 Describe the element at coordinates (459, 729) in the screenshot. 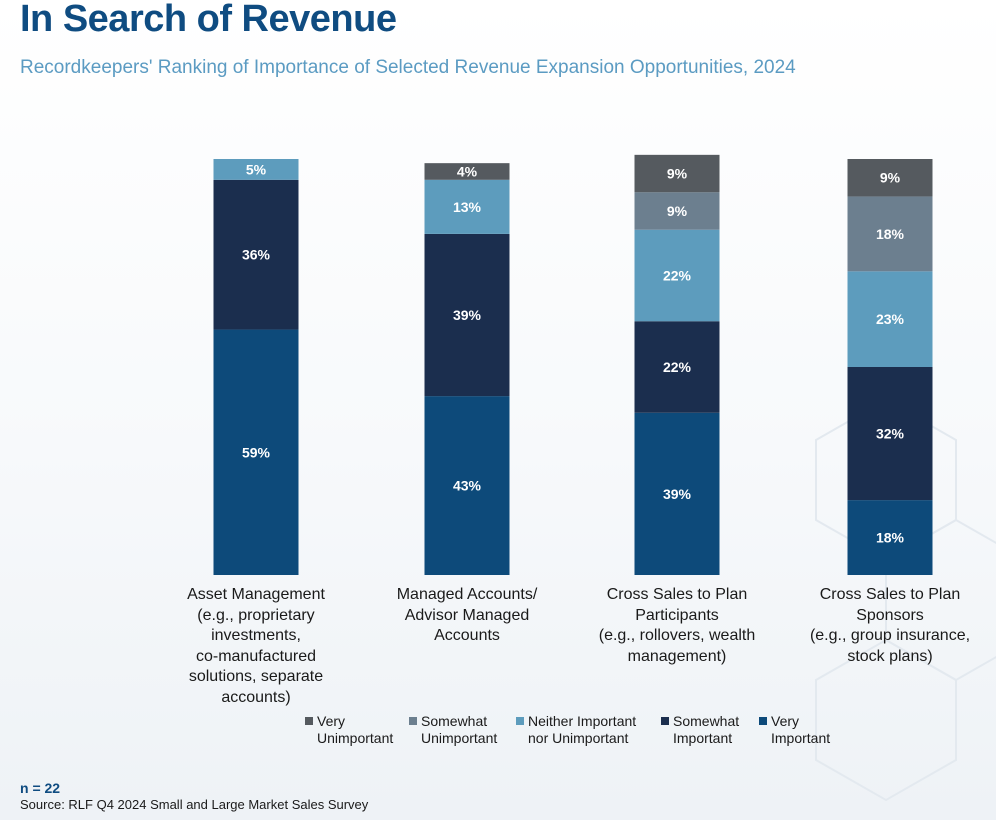

I see `legend-label: Somewhat Unimportant` at that location.